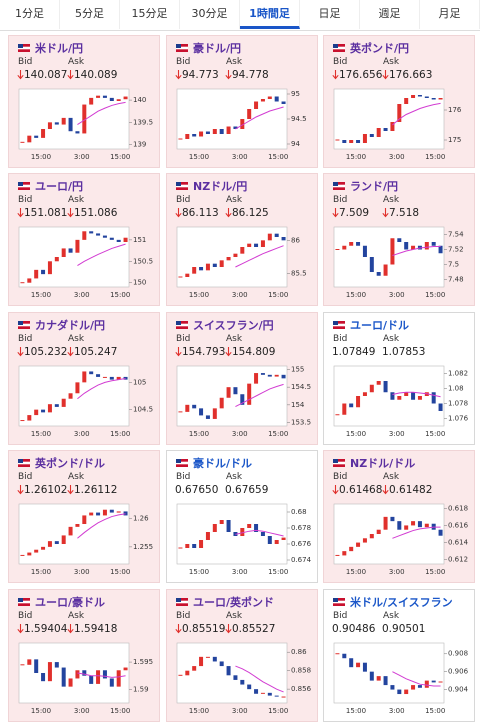 This screenshot has height=726, width=480. I want to click on y-tick-label: 105, so click(139, 382).